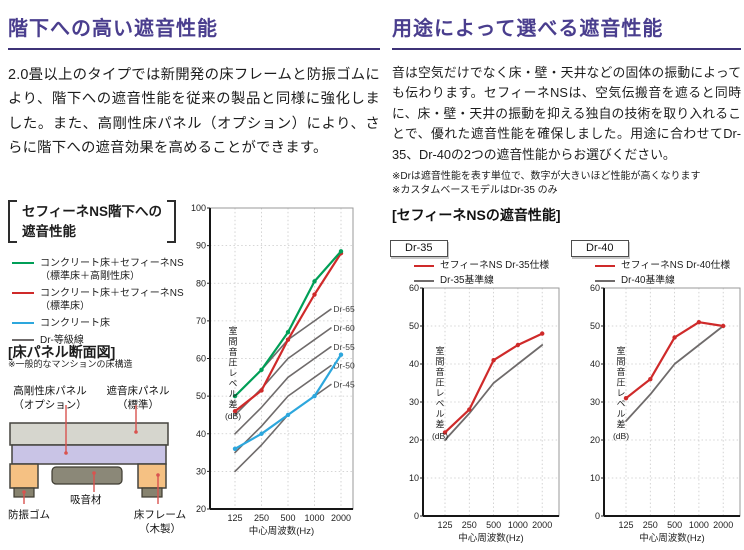 Image resolution: width=744 pixels, height=550 pixels. What do you see at coordinates (440, 393) in the screenshot?
I see `dr35-y-axis-label: 室間音圧レベル差 (dB)` at bounding box center [440, 393].